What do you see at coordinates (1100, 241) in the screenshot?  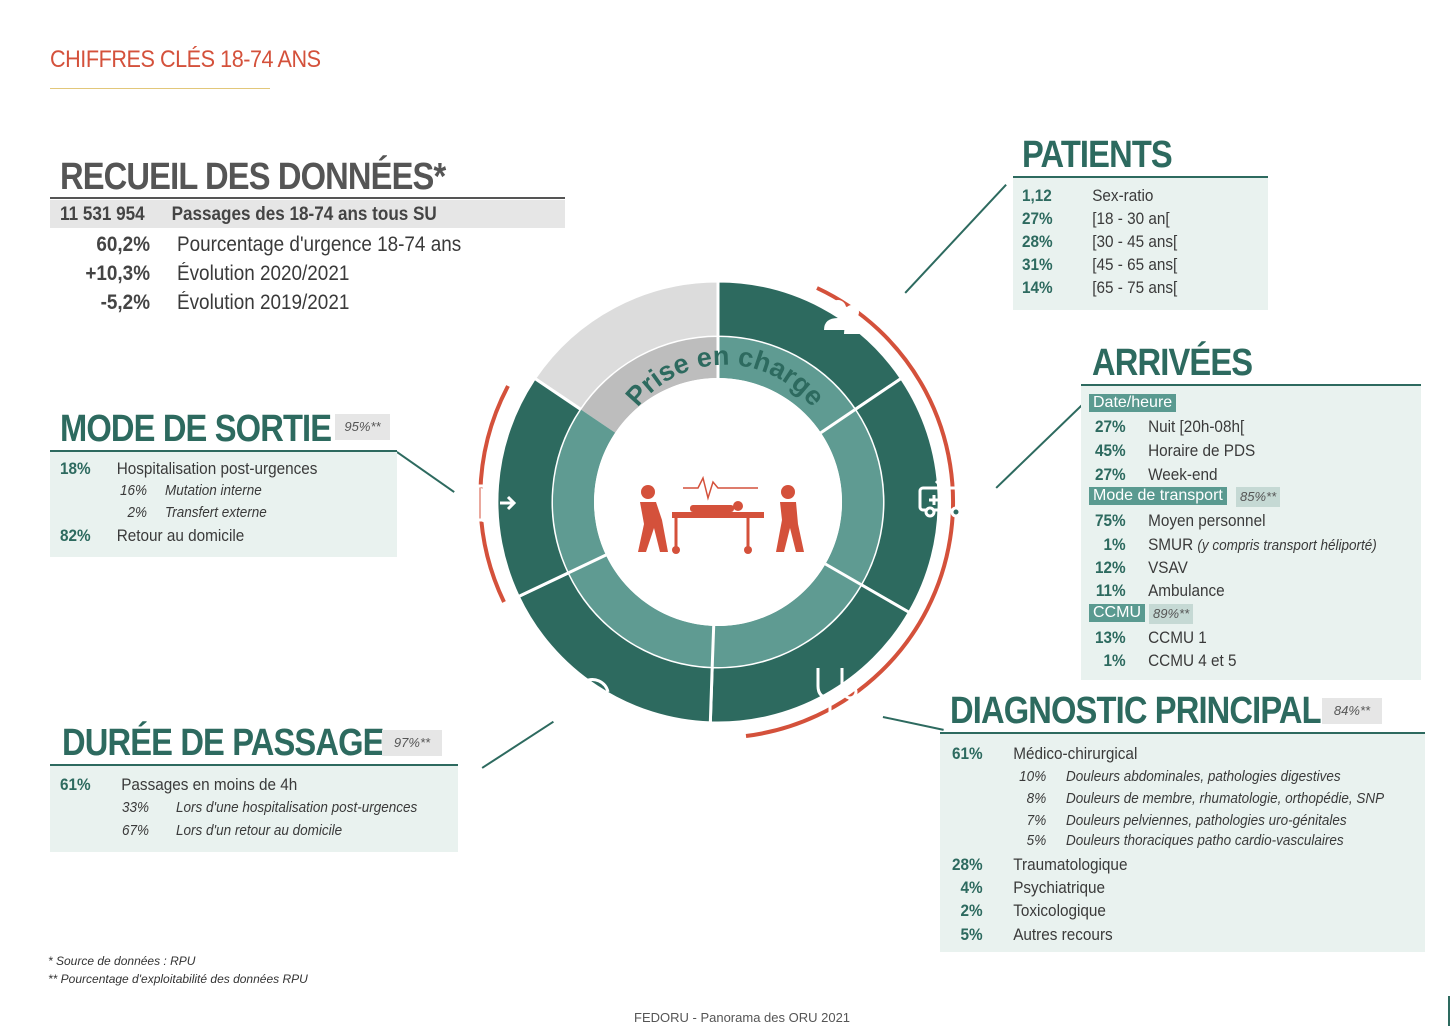 I see `patients-row: 28% [30 - 45 ans[` at bounding box center [1100, 241].